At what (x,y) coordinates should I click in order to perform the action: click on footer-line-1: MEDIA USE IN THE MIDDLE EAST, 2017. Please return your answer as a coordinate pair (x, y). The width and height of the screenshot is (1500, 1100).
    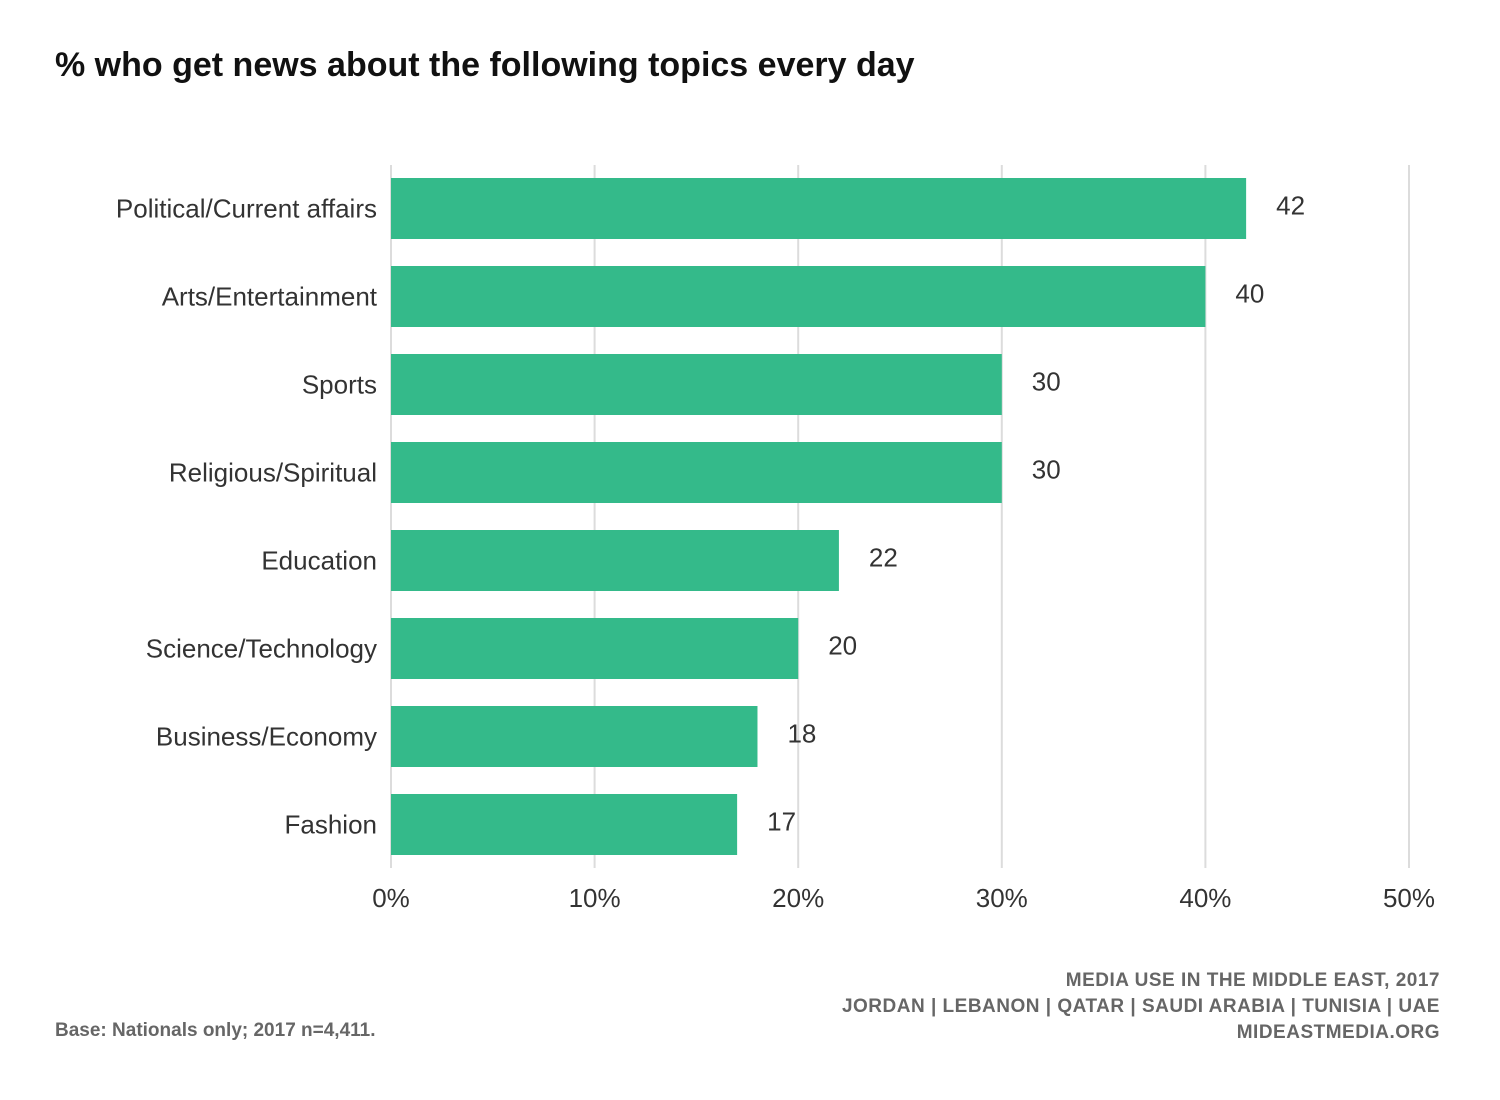
    Looking at the image, I should click on (1252, 980).